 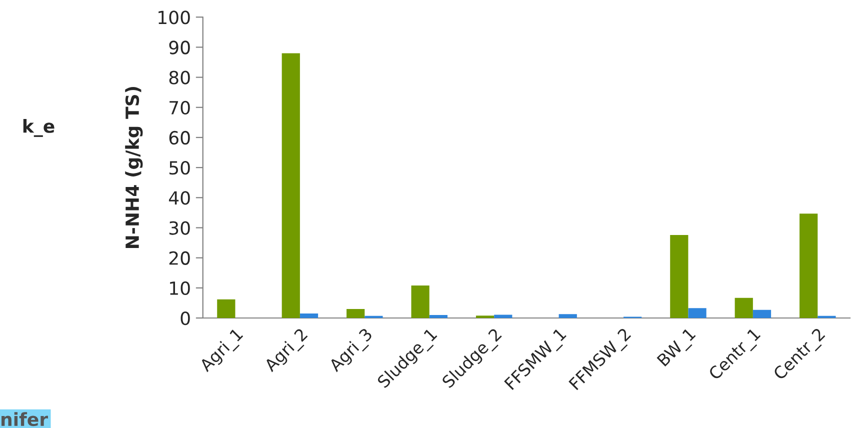 I want to click on y-tick-label: 90, so click(x=179, y=47).